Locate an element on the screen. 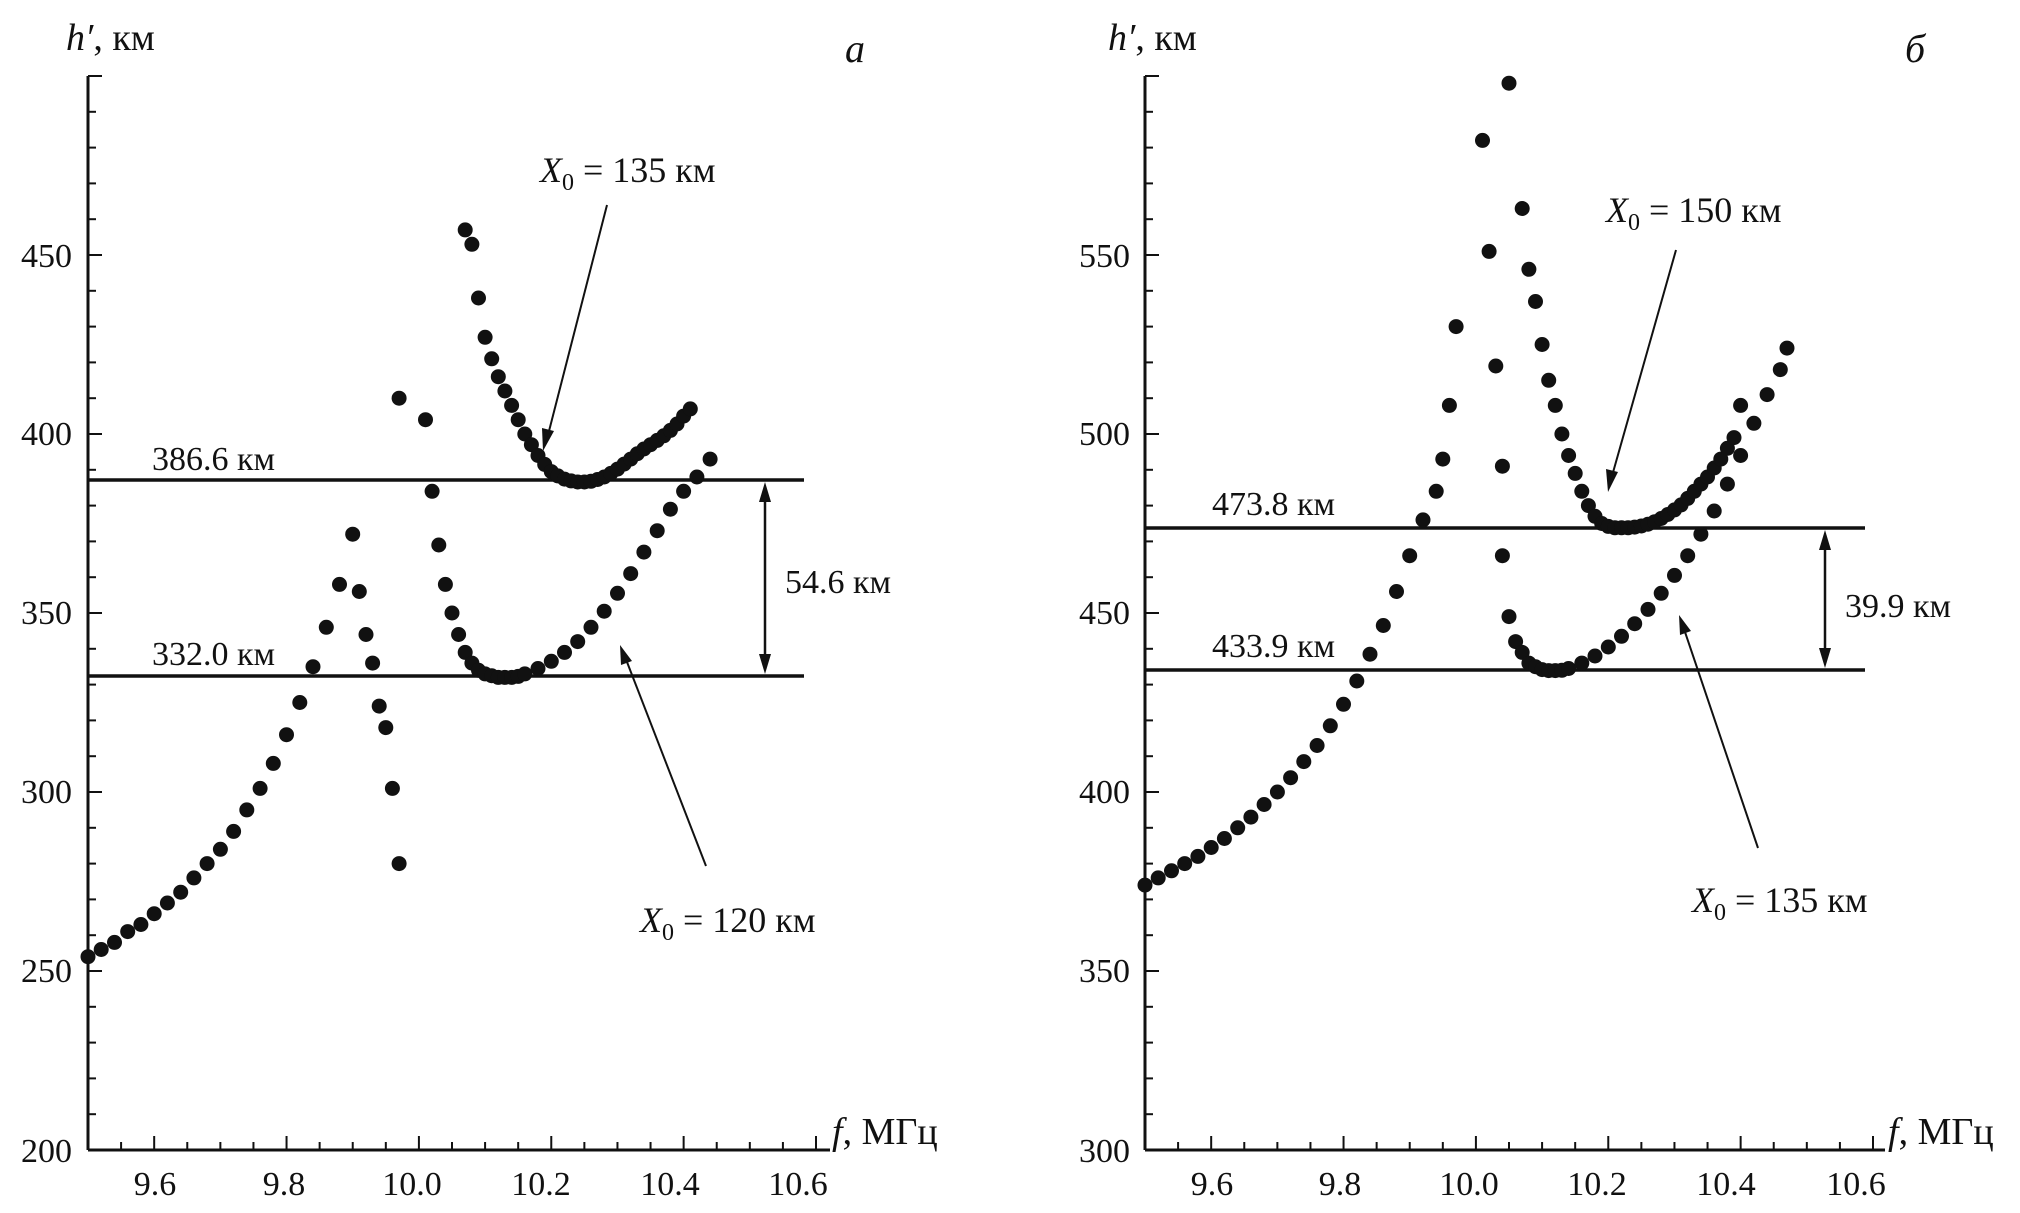  y-tick-label: 350 is located at coordinates (46, 613).